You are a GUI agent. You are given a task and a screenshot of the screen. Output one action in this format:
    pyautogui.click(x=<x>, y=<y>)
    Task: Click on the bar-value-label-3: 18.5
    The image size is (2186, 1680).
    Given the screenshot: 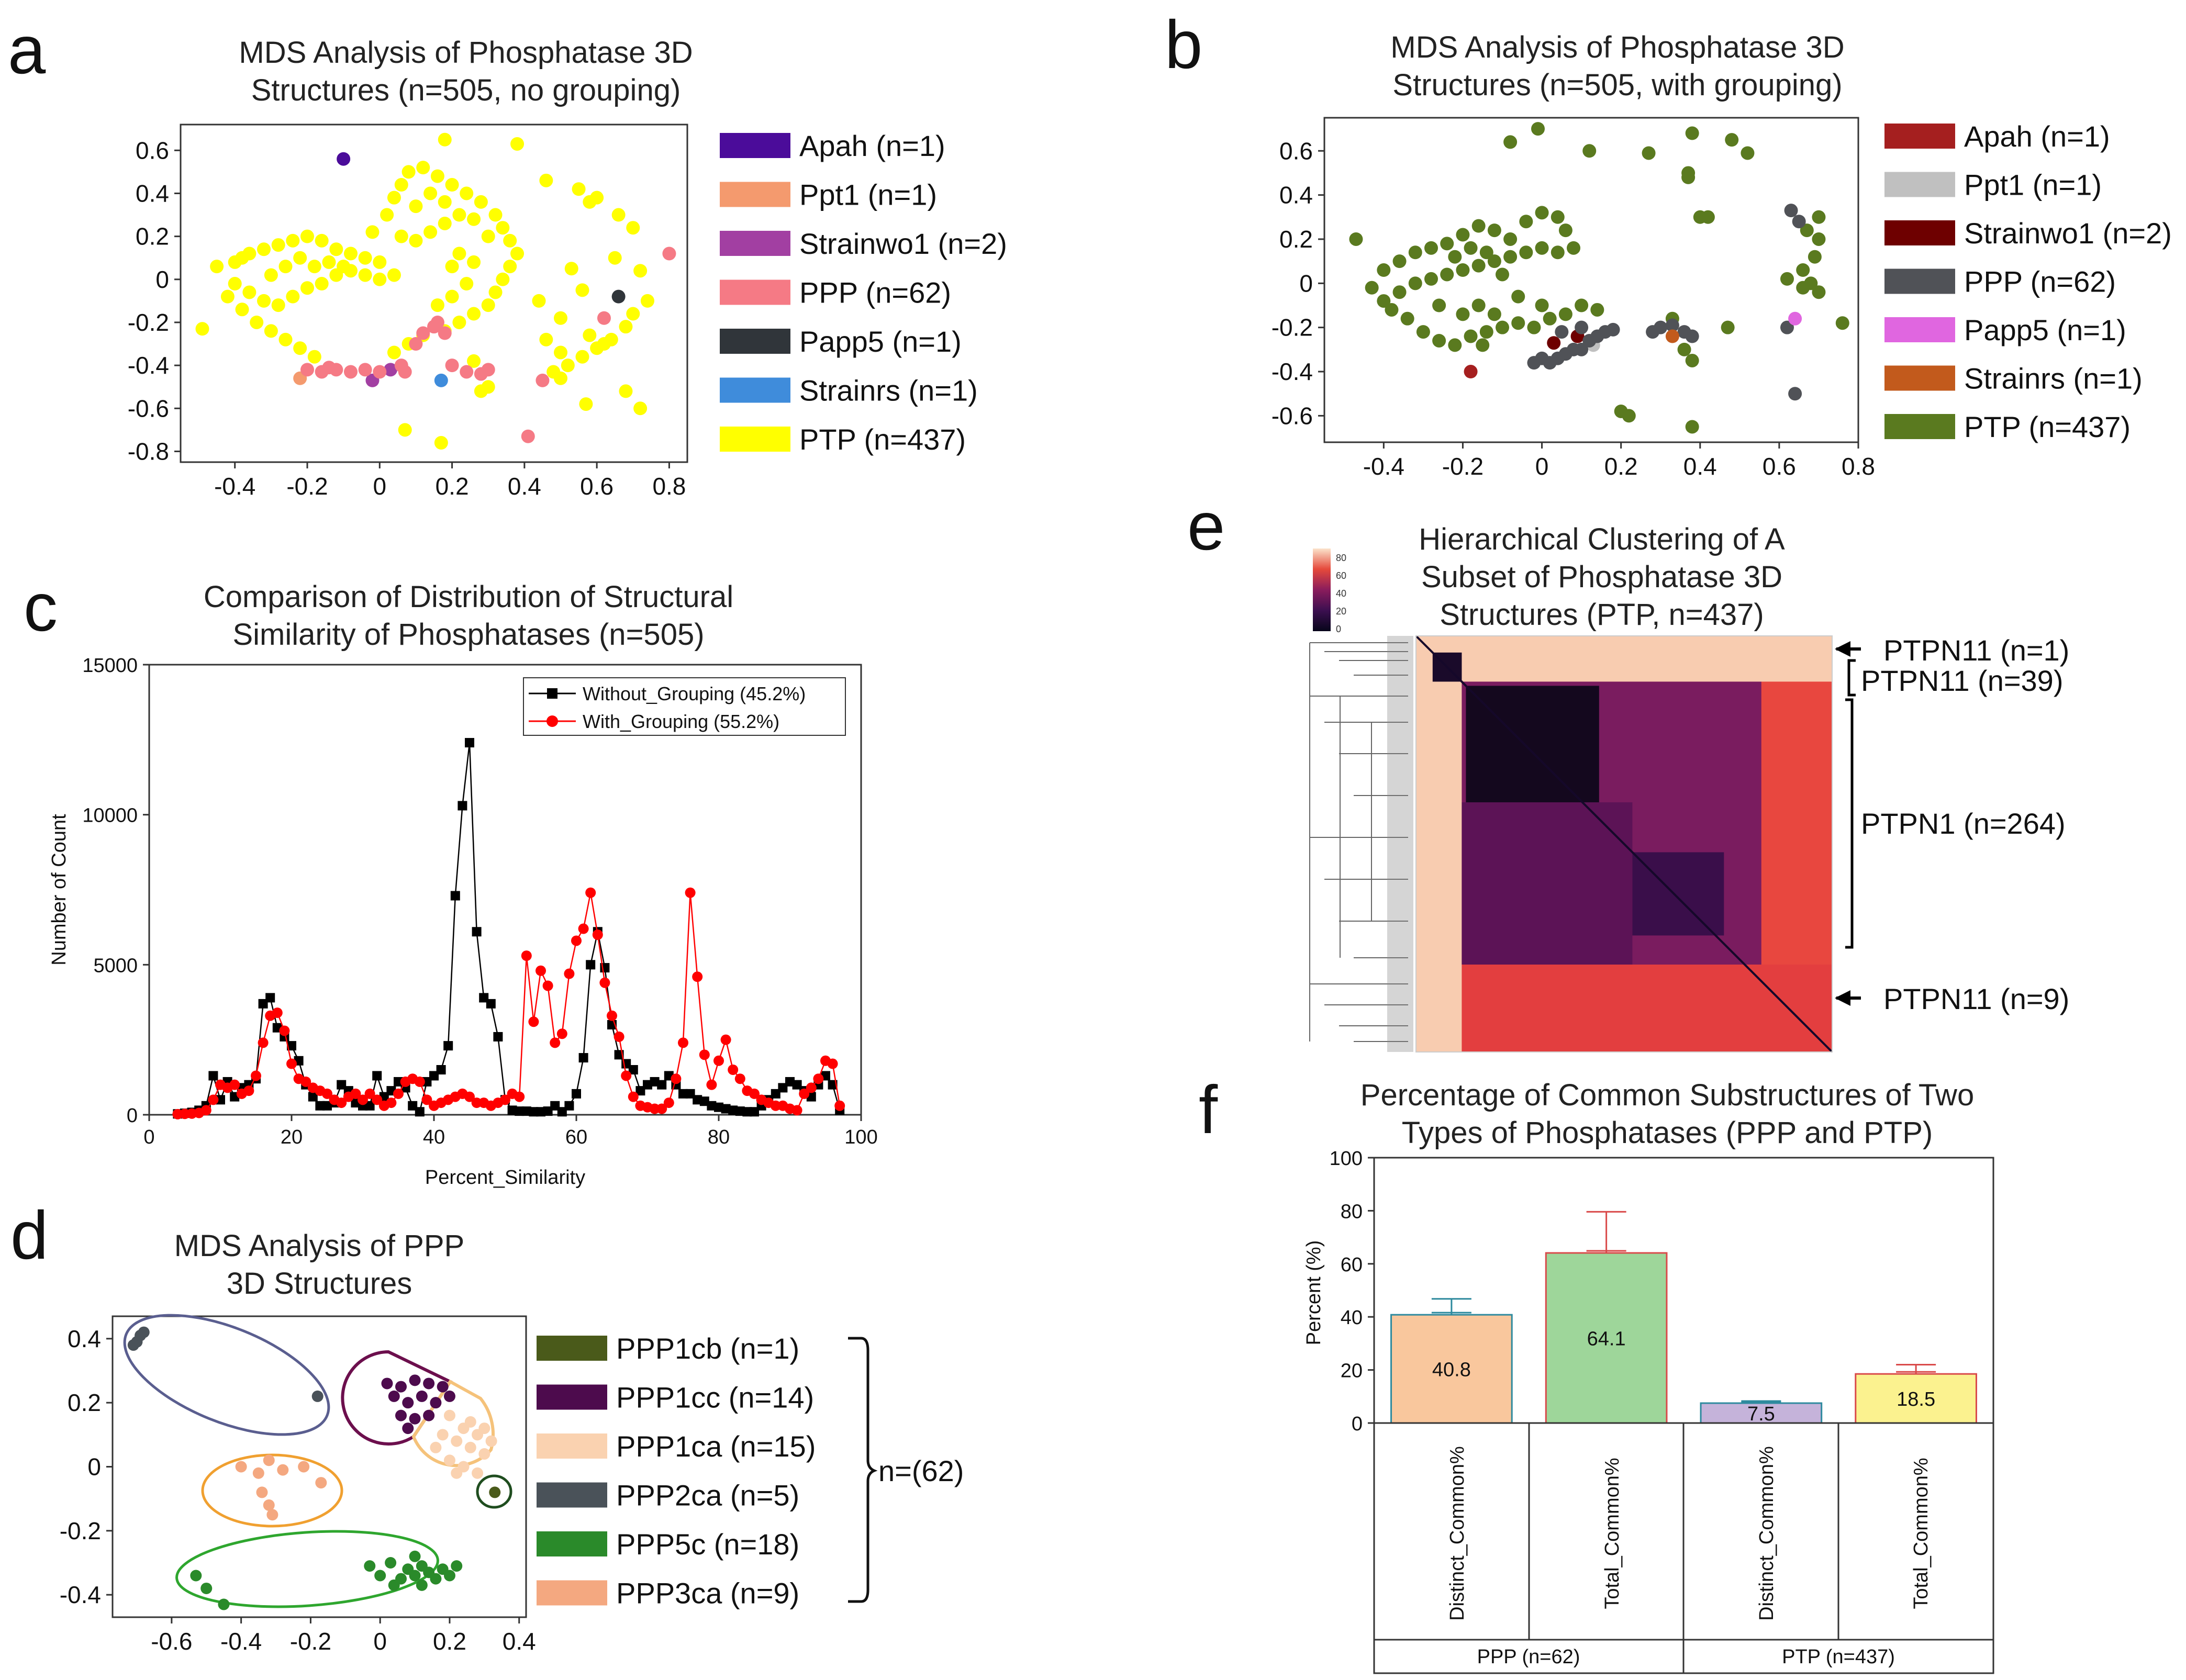 What is the action you would take?
    pyautogui.click(x=1916, y=1399)
    